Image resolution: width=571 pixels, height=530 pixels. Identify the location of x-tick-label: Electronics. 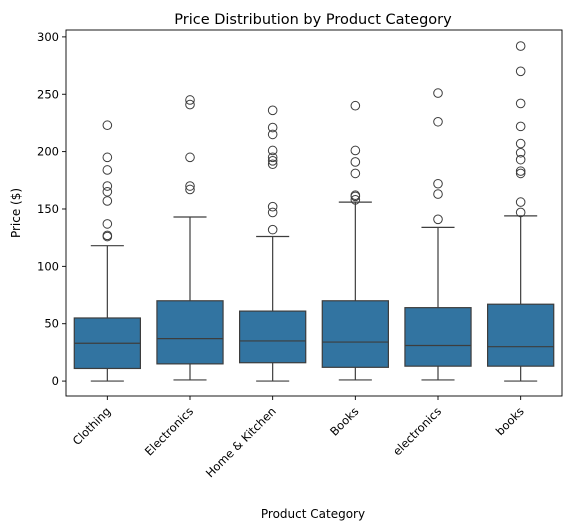
(169, 431).